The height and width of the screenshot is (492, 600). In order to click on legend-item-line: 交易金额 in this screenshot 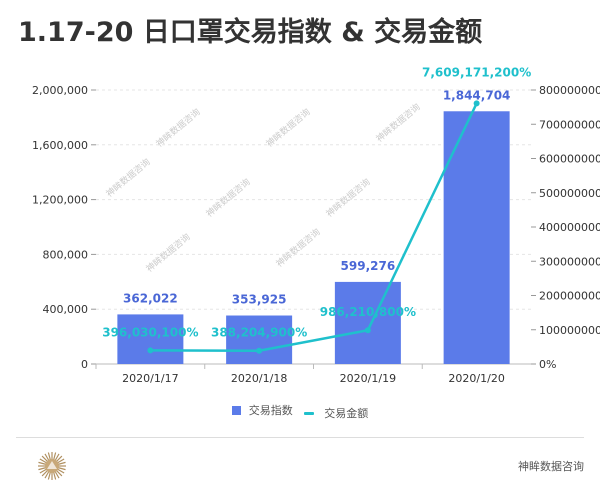, I will do `click(336, 413)`.